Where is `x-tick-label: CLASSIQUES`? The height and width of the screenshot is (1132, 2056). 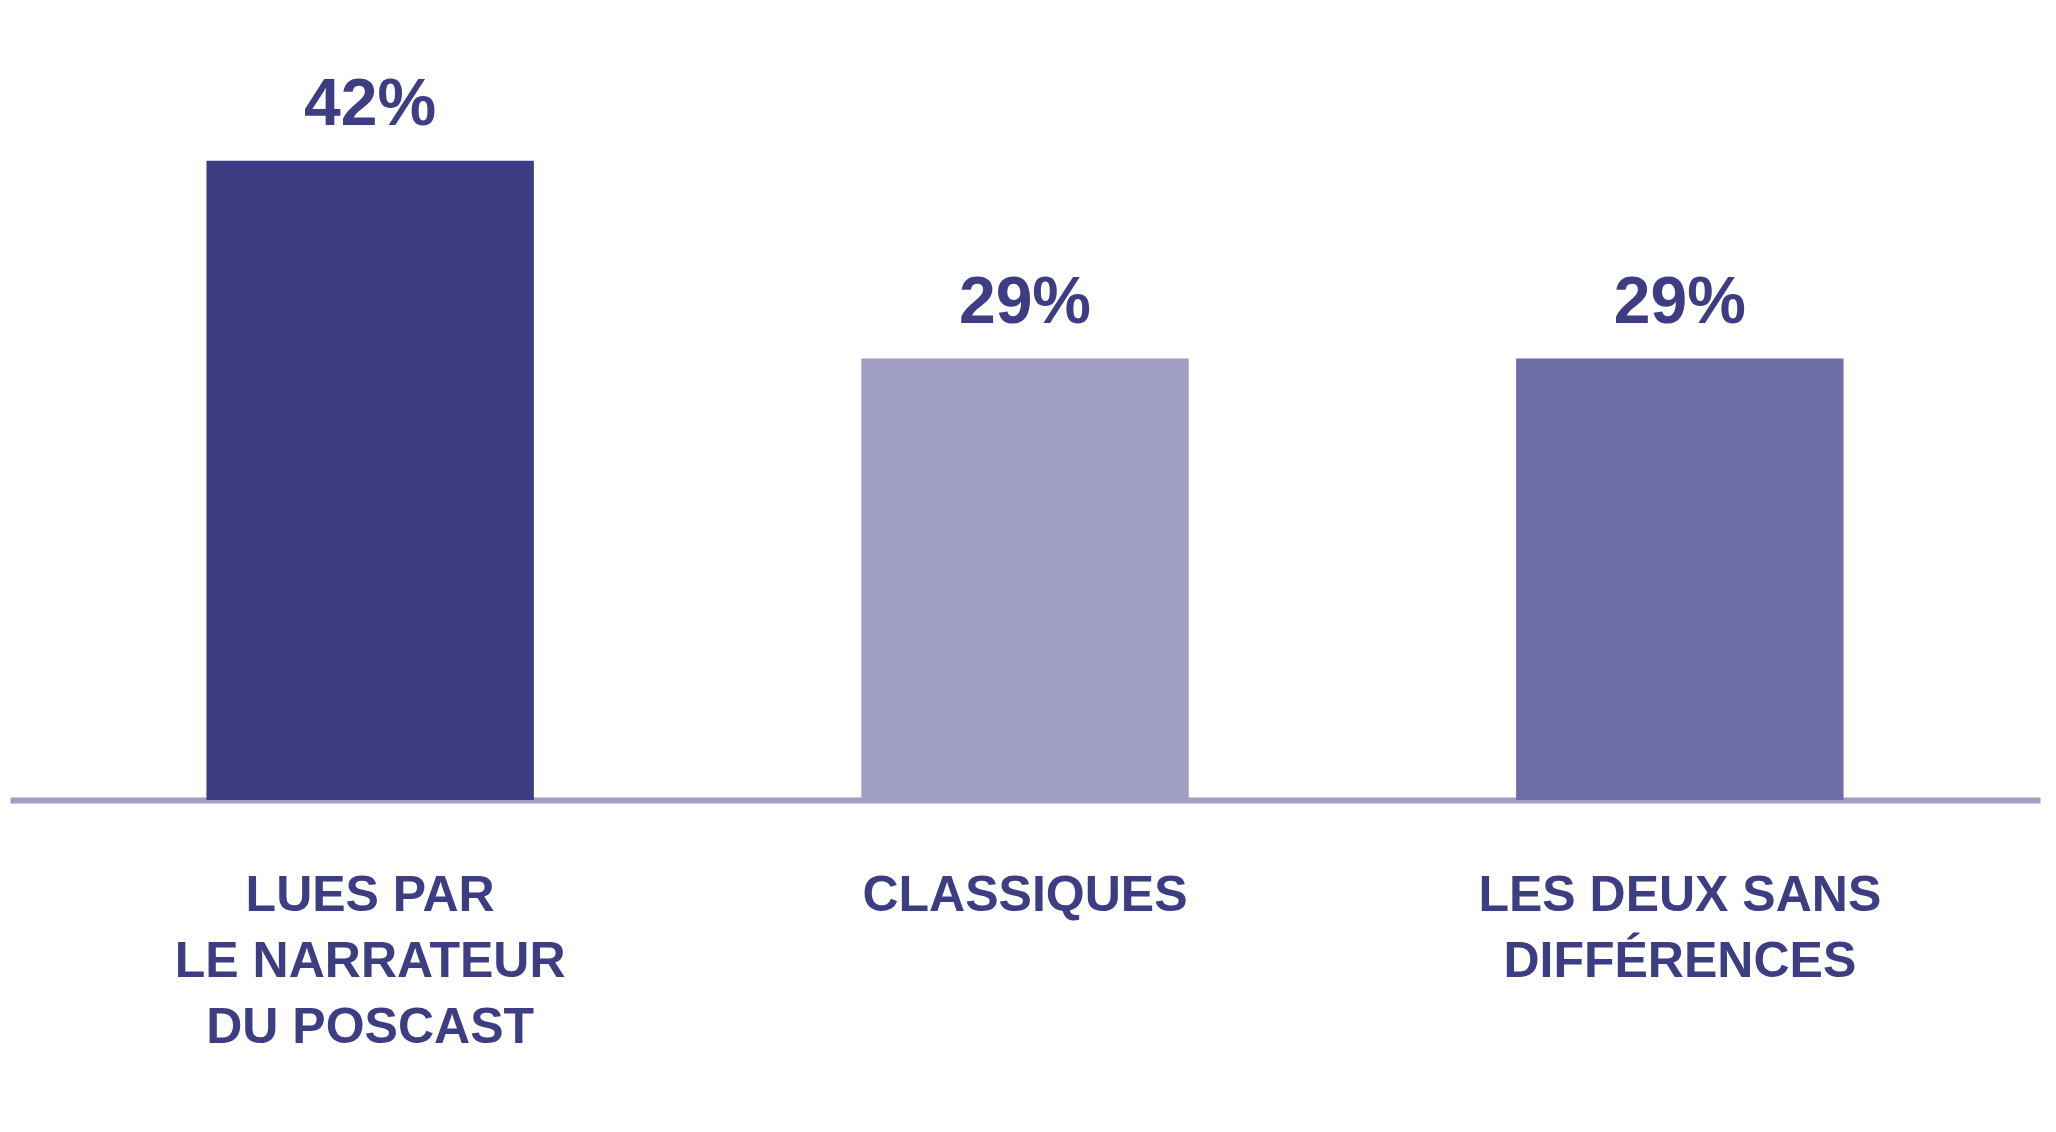 x-tick-label: CLASSIQUES is located at coordinates (1025, 893).